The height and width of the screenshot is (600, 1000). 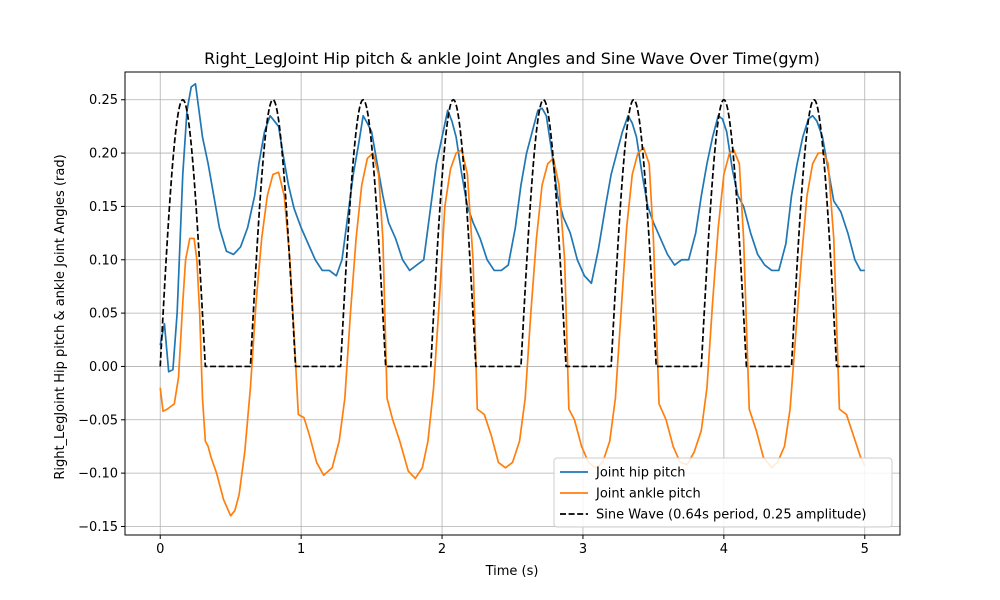 What do you see at coordinates (103, 367) in the screenshot?
I see `y-tick-label: 0.00` at bounding box center [103, 367].